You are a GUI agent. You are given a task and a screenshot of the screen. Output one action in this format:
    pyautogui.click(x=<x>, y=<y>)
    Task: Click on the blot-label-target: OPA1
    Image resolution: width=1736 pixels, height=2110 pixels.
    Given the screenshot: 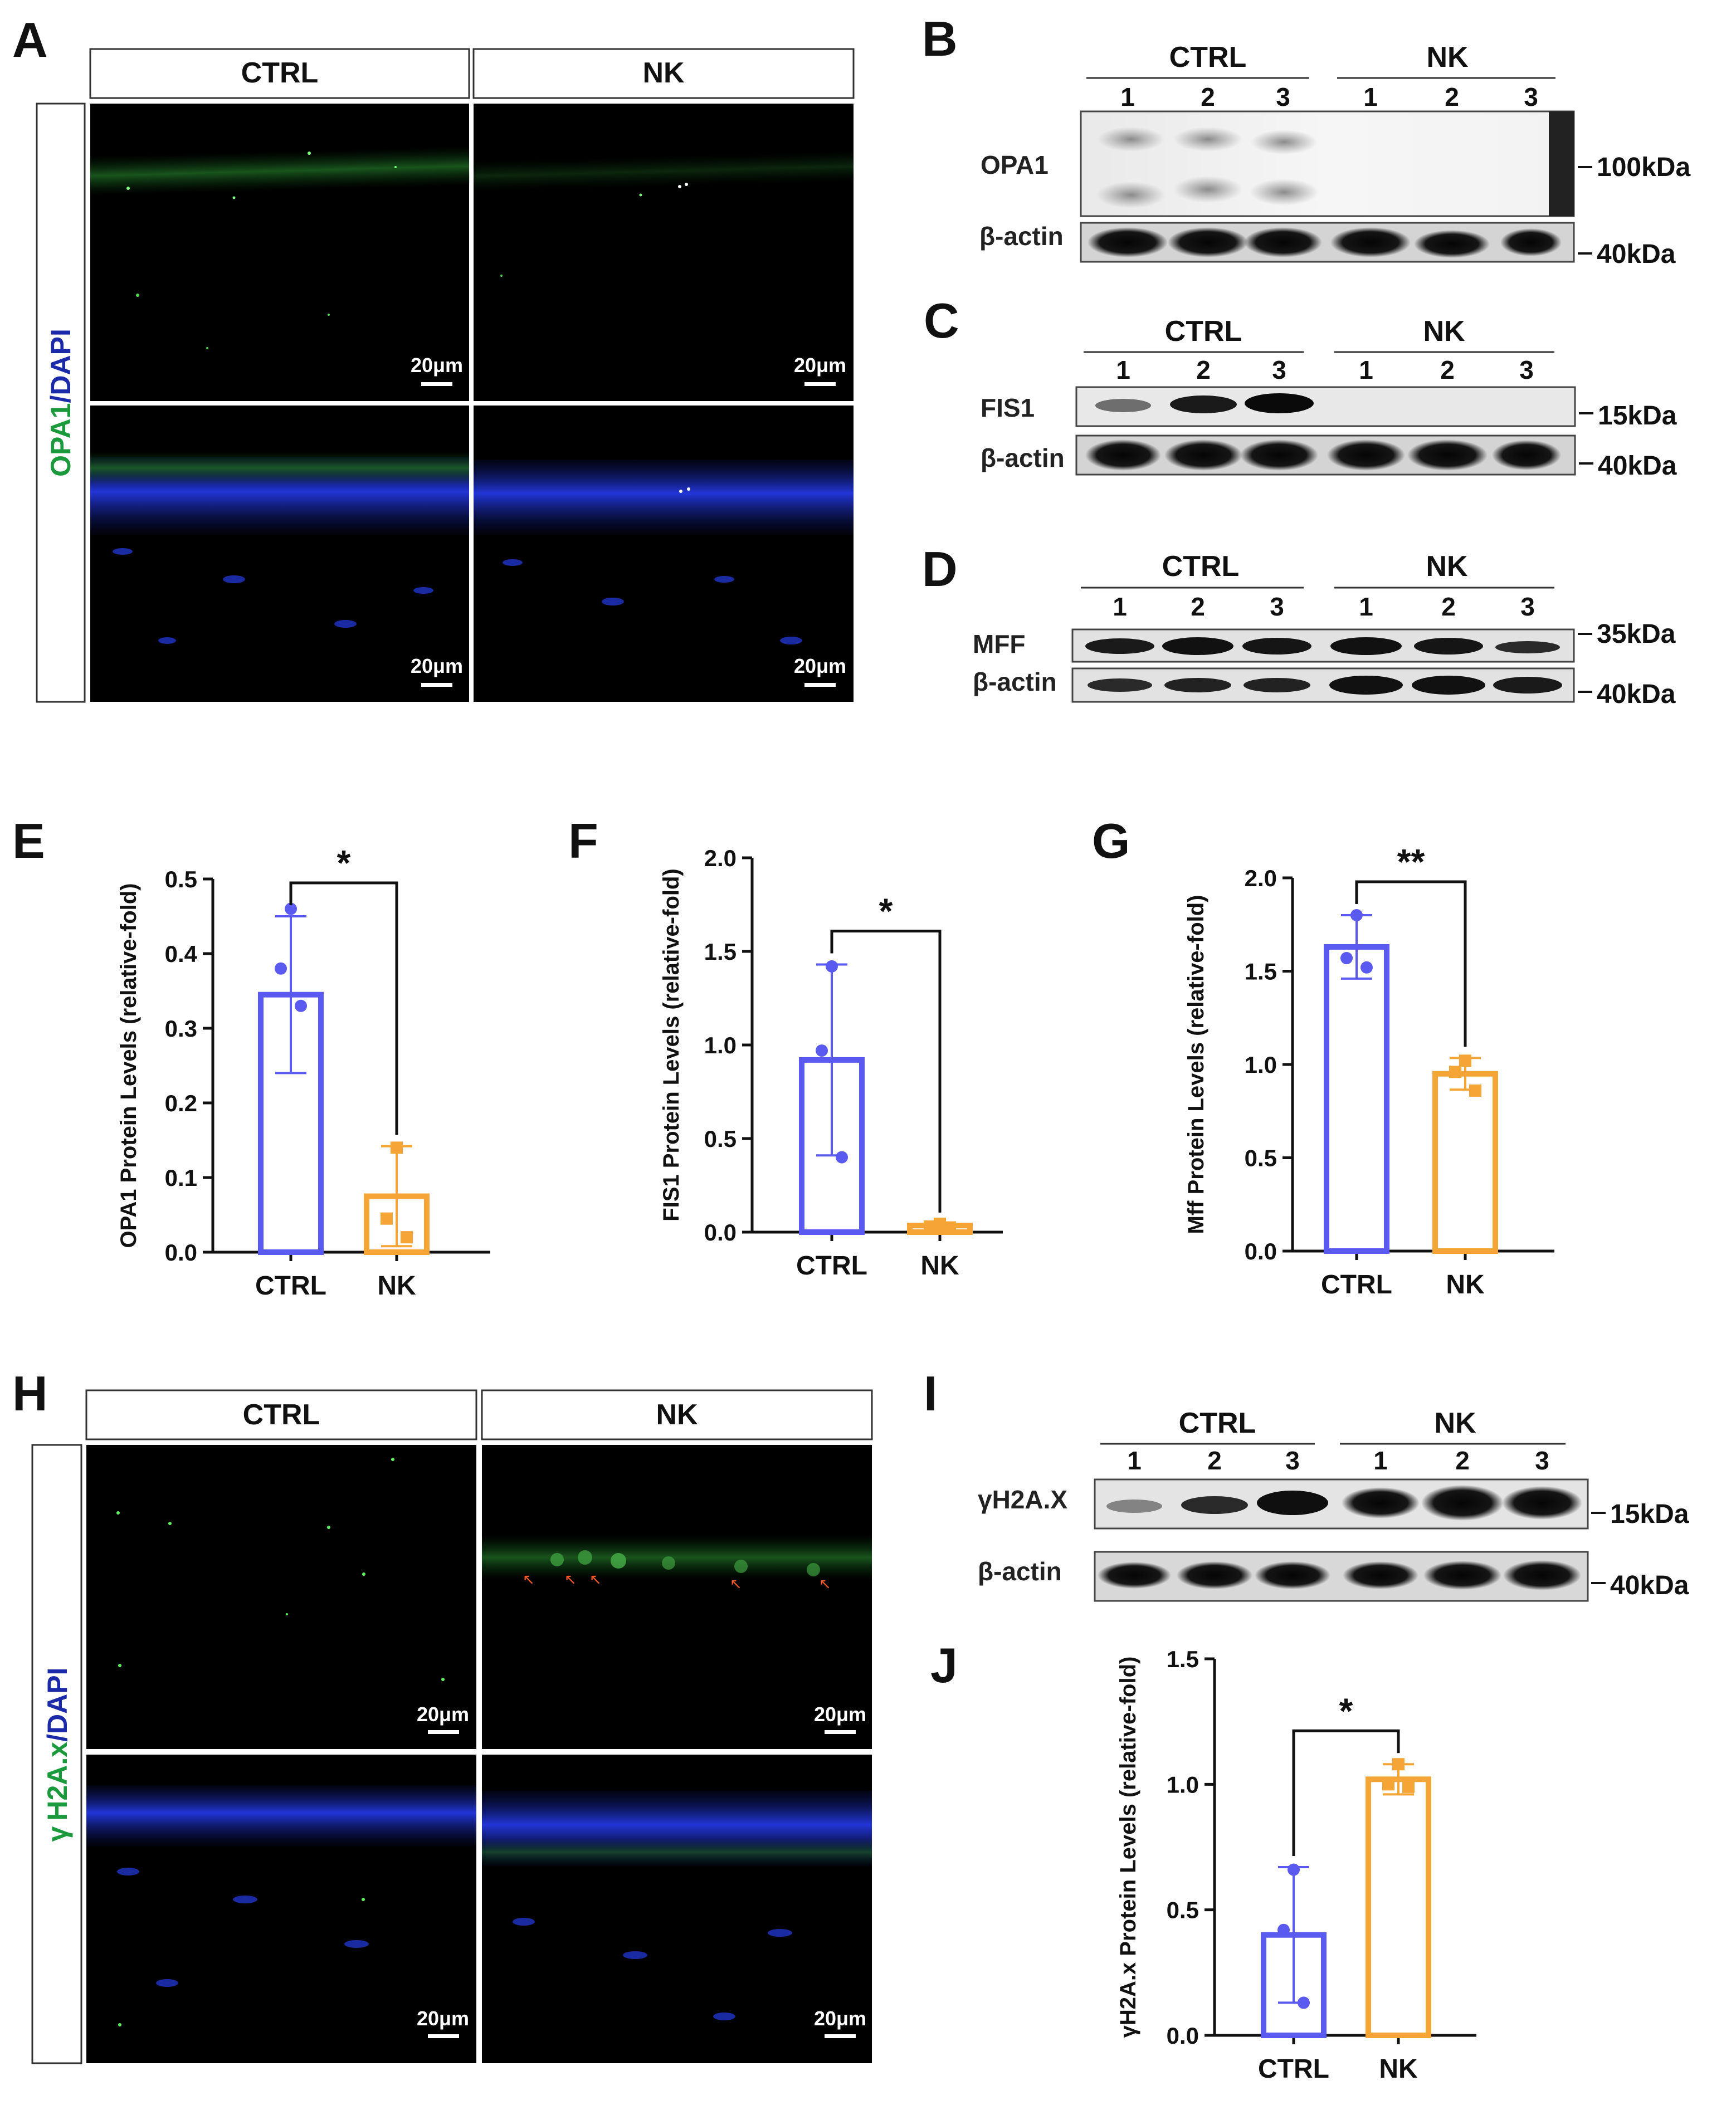 What is the action you would take?
    pyautogui.click(x=1015, y=164)
    